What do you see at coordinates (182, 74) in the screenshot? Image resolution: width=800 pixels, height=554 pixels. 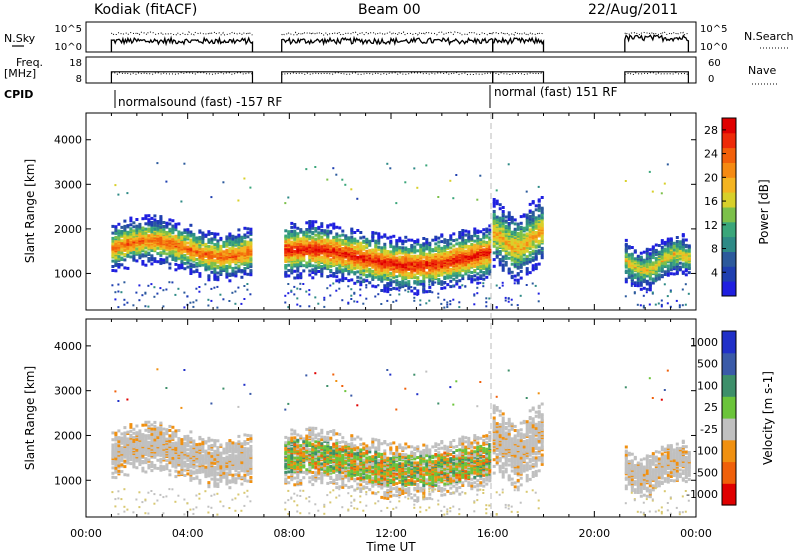 I see `nave-trace` at bounding box center [182, 74].